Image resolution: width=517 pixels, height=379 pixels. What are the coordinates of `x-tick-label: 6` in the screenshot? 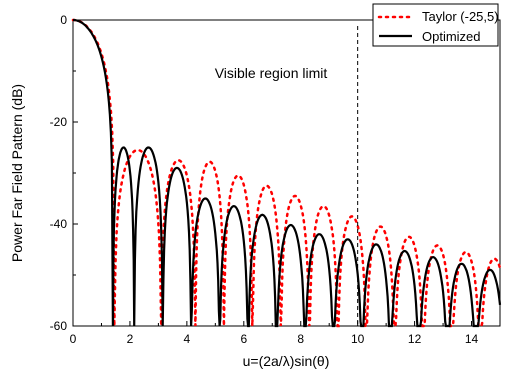 It's located at (243, 339).